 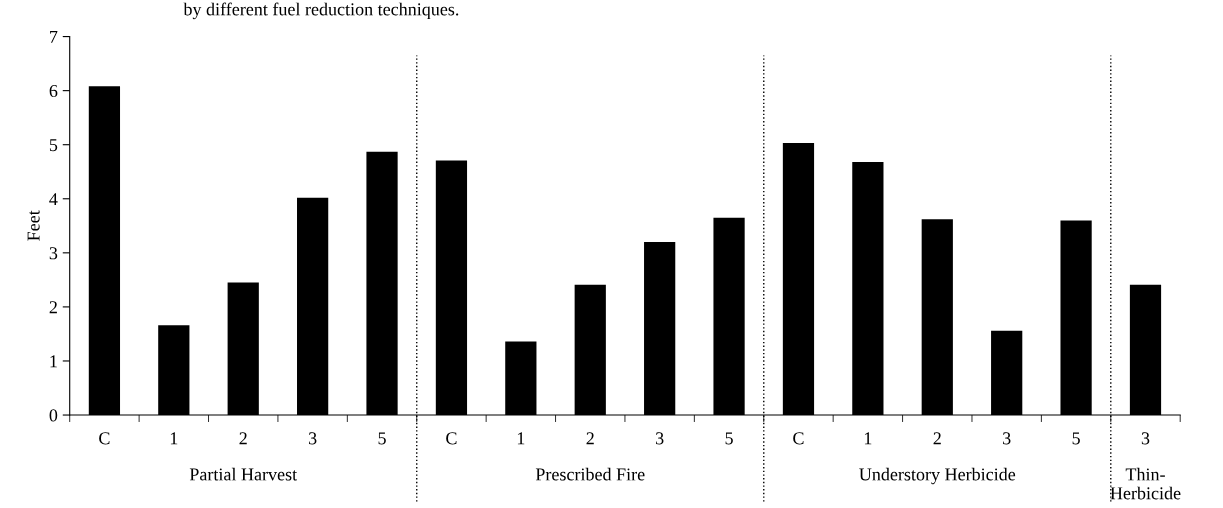 I want to click on chart-title: by different fuel reduction techniques., so click(x=321, y=11).